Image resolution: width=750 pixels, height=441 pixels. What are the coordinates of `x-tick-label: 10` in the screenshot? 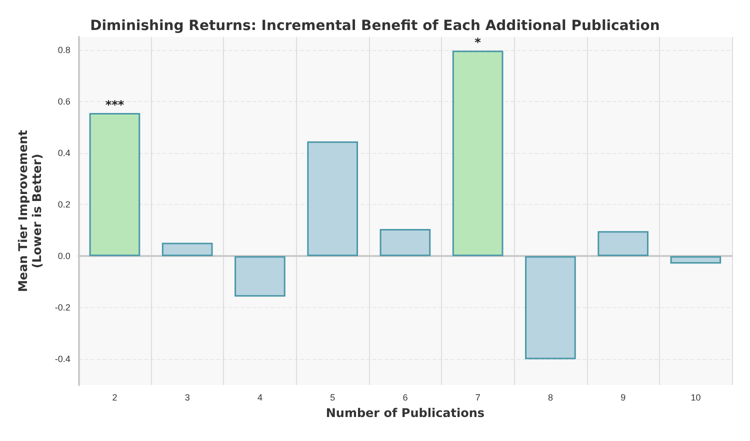 It's located at (695, 397).